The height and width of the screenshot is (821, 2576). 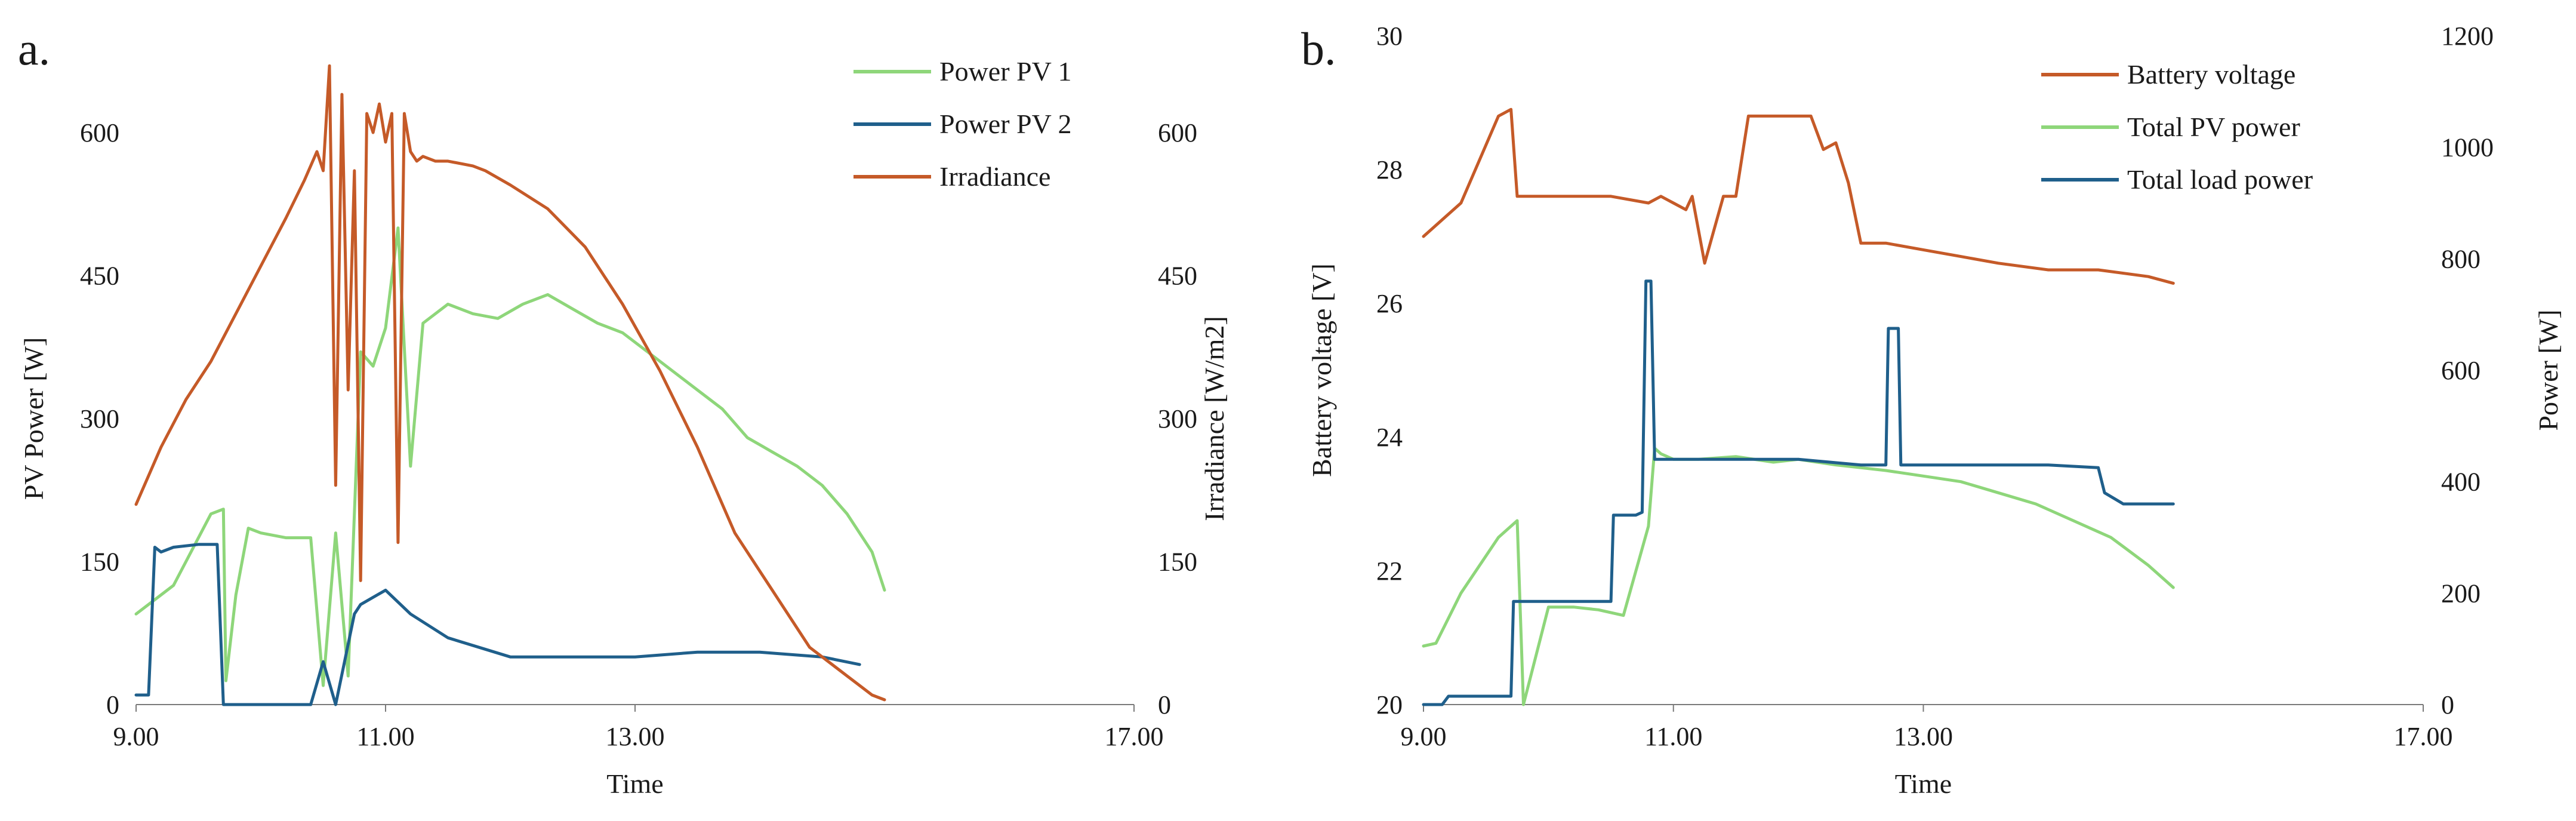 What do you see at coordinates (99, 562) in the screenshot?
I see `y-tick-label-left: 150` at bounding box center [99, 562].